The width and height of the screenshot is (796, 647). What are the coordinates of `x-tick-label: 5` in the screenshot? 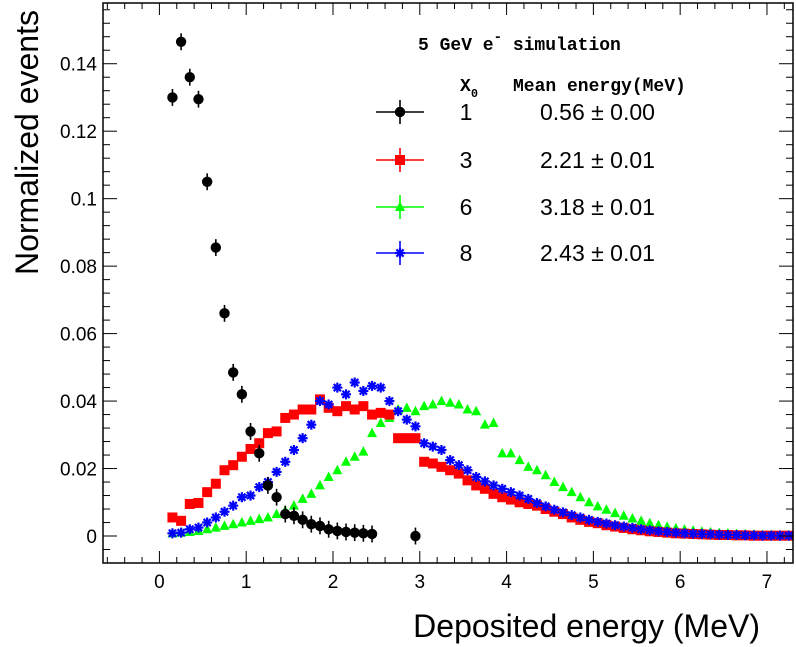 It's located at (593, 582).